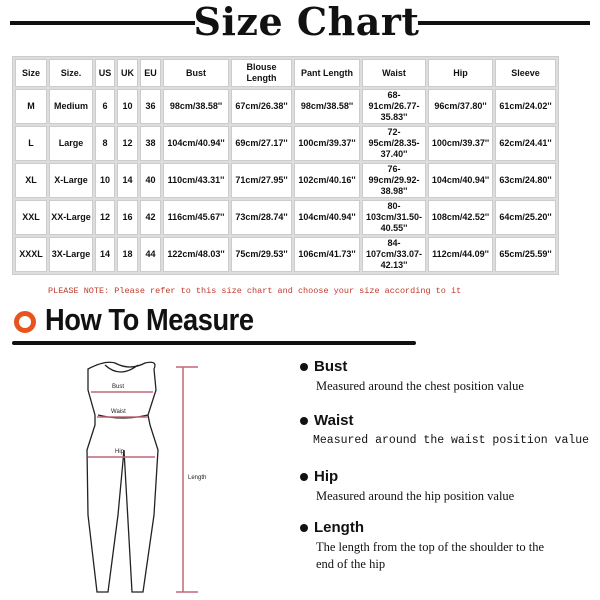 The width and height of the screenshot is (600, 600). I want to click on table-cell: 72-95cm/28.35-37.40'', so click(394, 143).